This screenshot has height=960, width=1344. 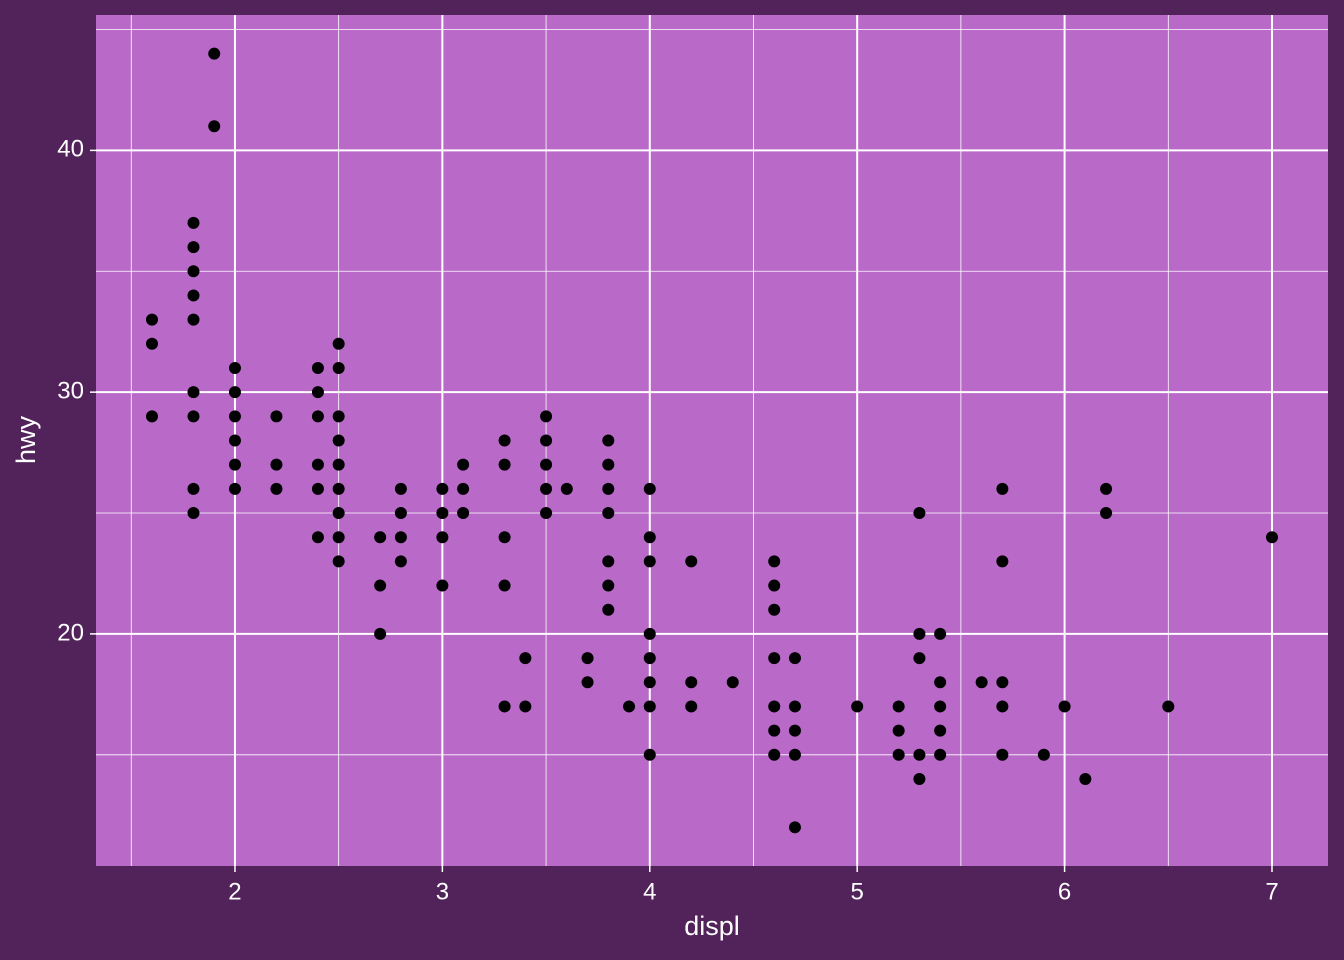 What do you see at coordinates (649, 891) in the screenshot?
I see `x-tick-label: 4` at bounding box center [649, 891].